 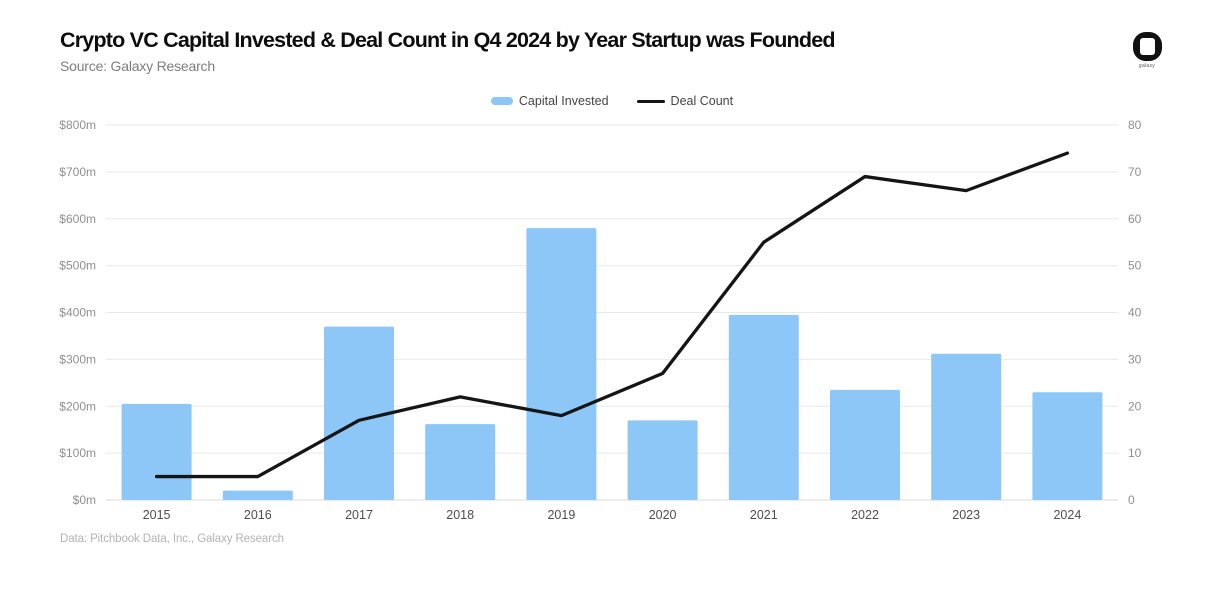 I want to click on bar-capital-invested-2020, so click(x=662, y=460).